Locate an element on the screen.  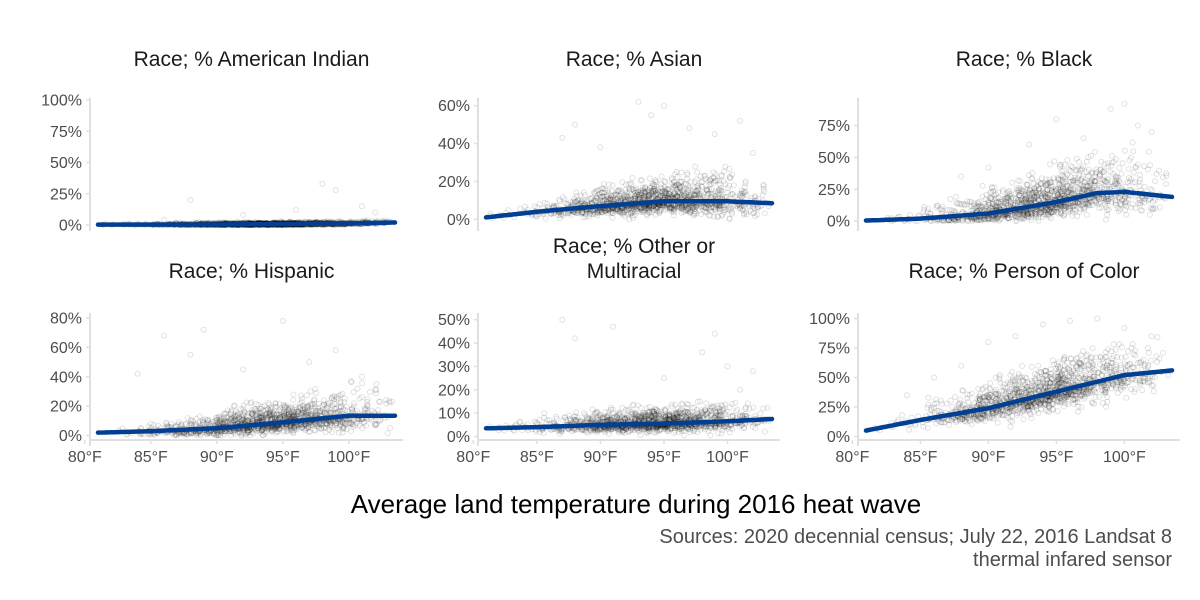
x-tick-label: 95°F is located at coordinates (283, 457).